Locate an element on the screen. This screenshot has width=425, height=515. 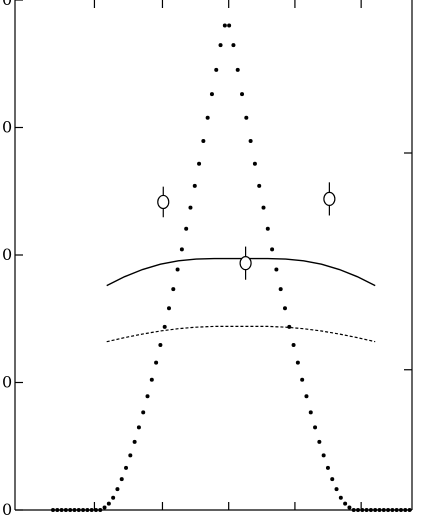
dashed-series-line is located at coordinates (241, 334).